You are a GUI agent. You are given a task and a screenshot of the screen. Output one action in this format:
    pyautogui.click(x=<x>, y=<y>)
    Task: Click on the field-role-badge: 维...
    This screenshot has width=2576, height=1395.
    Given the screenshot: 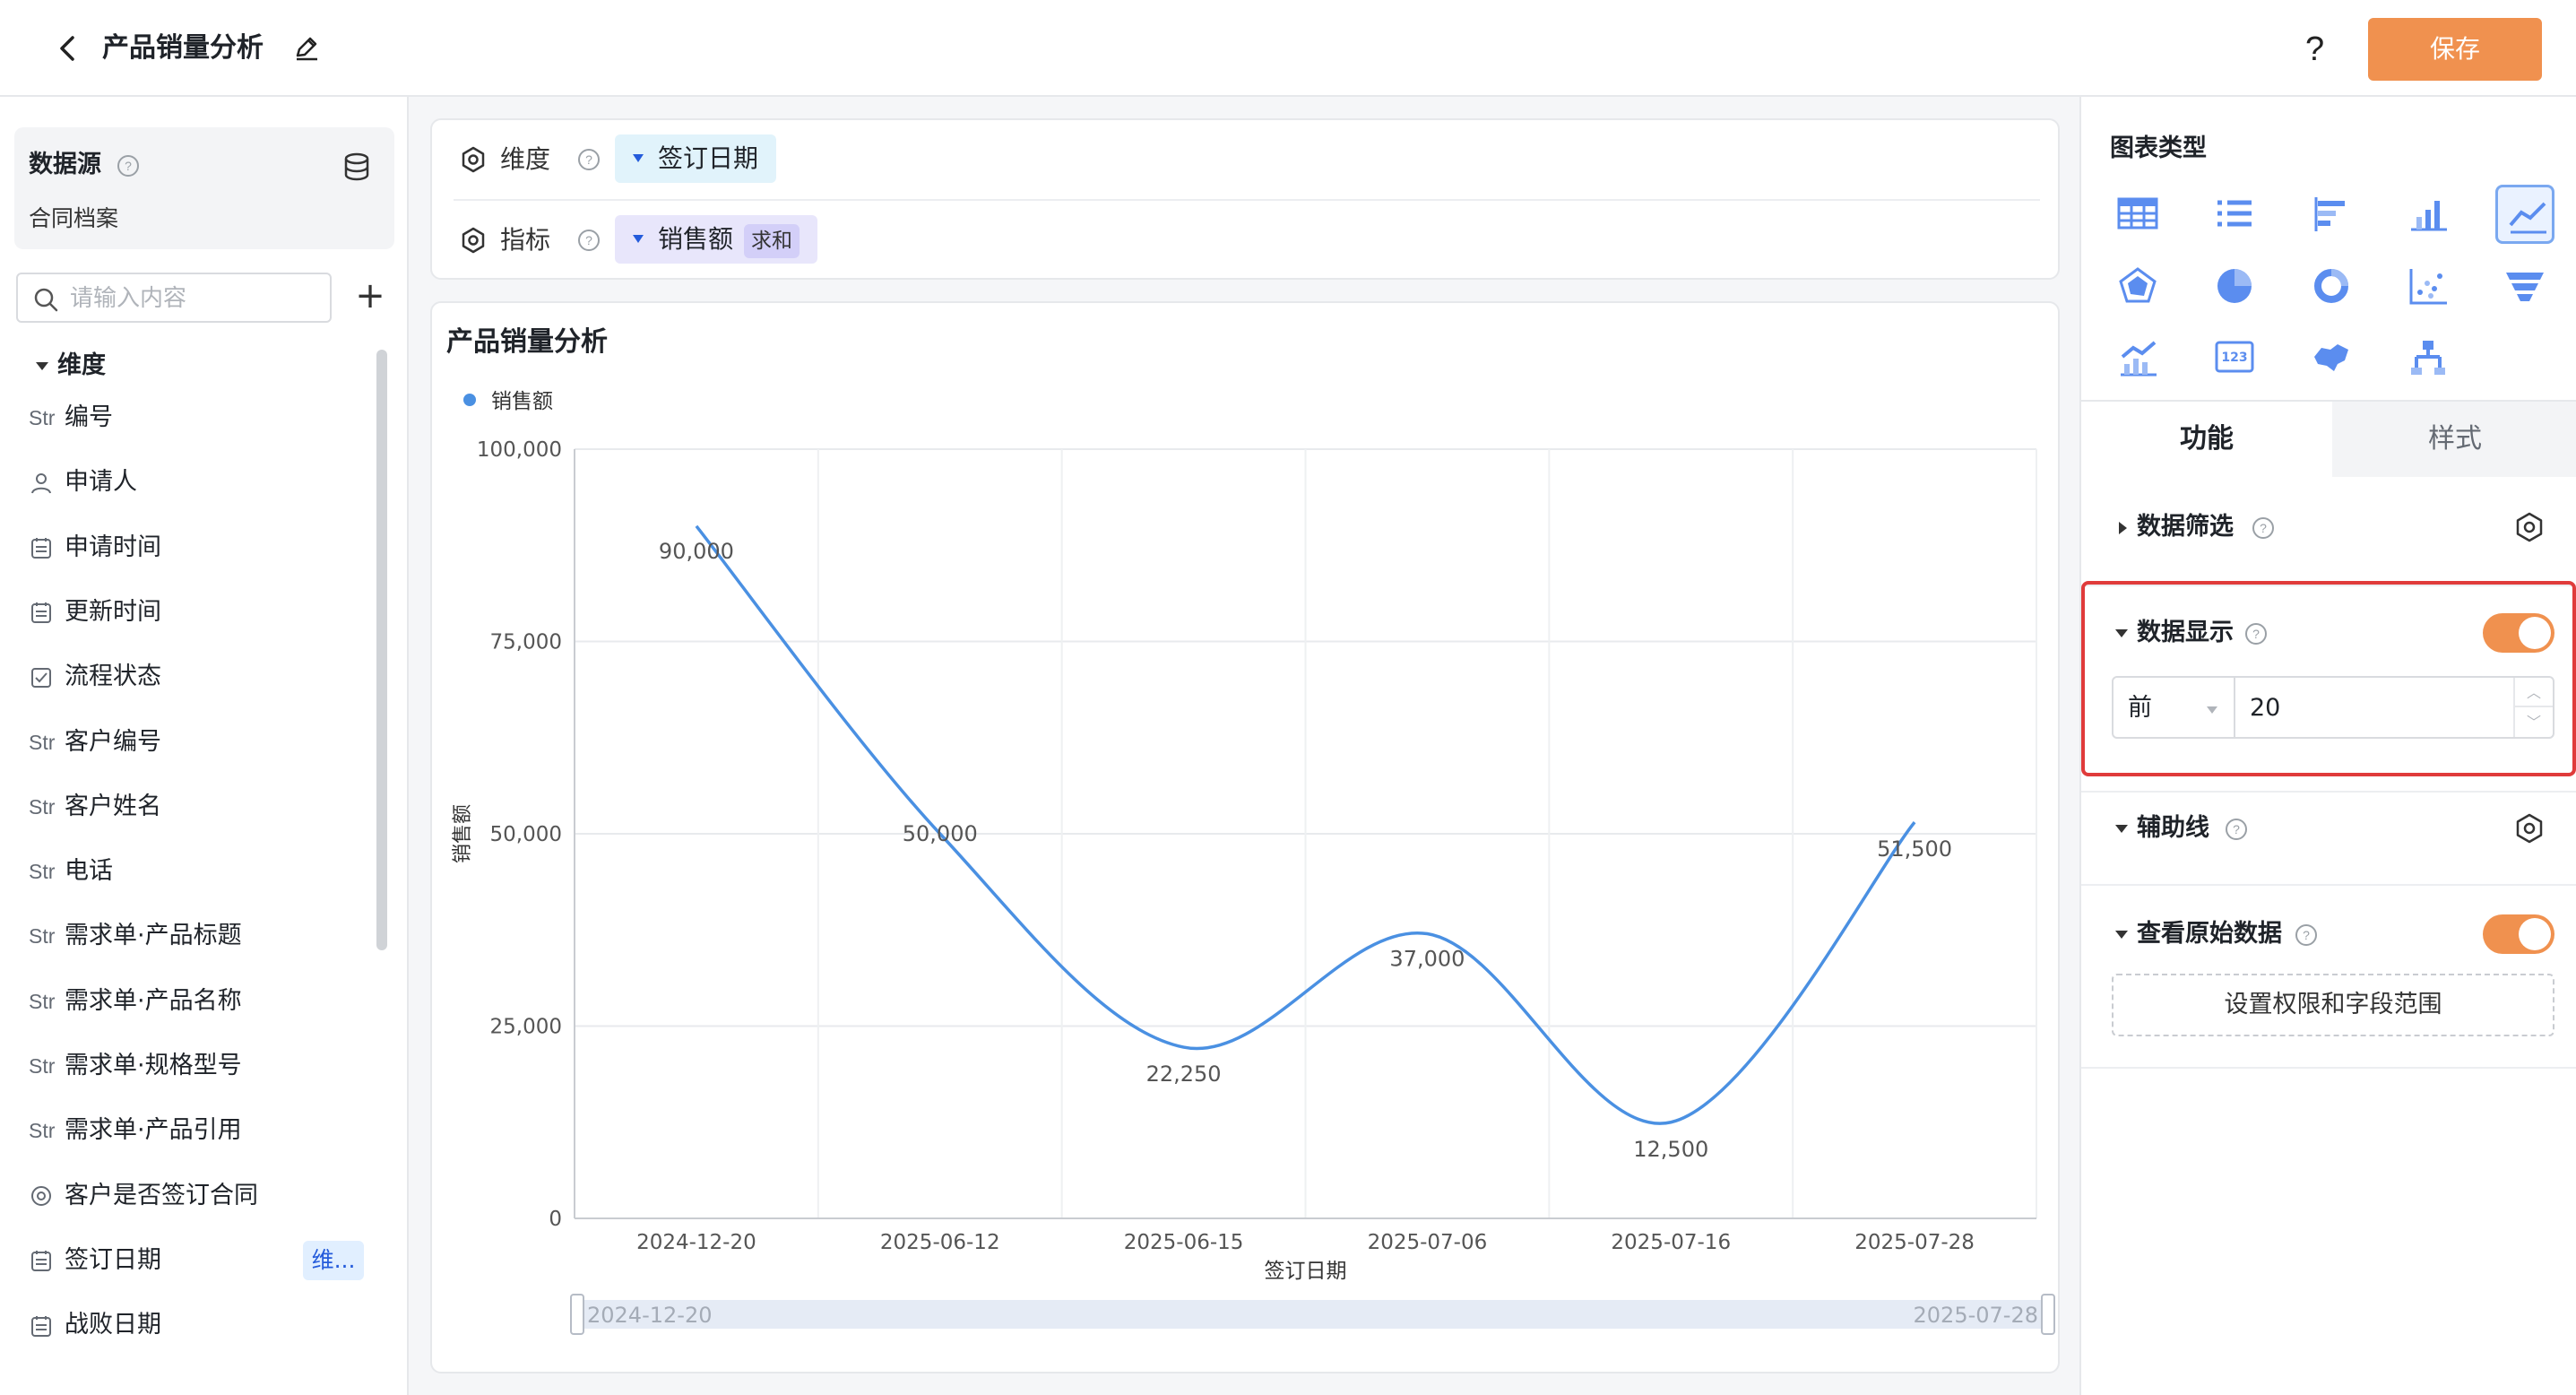 What is the action you would take?
    pyautogui.click(x=333, y=1260)
    